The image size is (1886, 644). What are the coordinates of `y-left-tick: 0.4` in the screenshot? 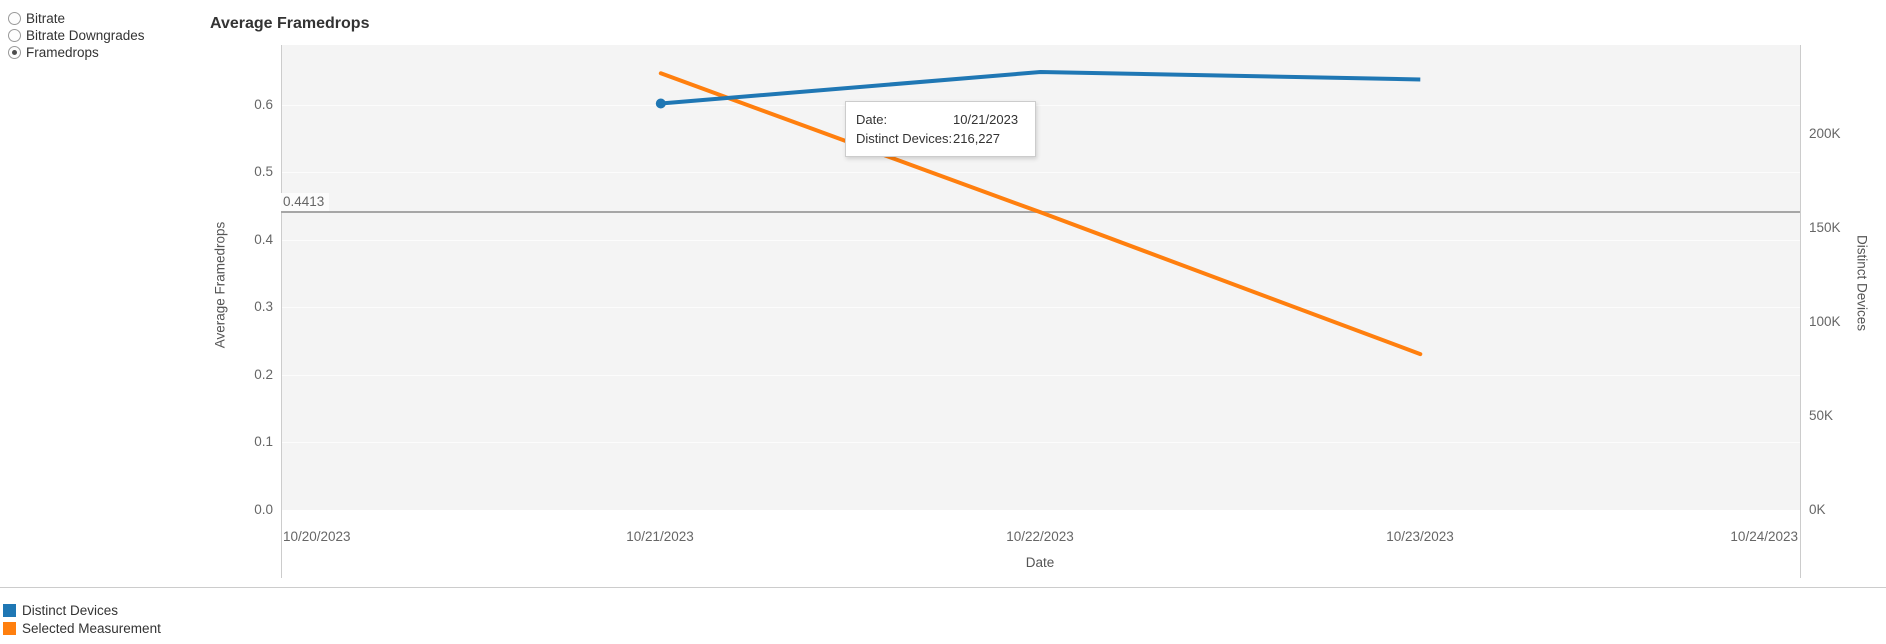 It's located at (263, 239).